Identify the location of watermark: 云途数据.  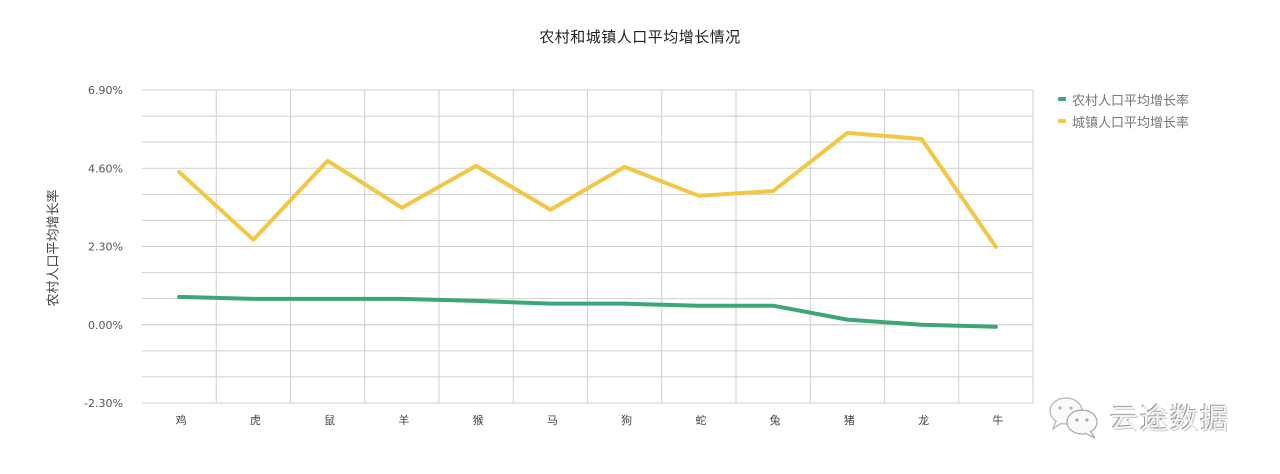
(1138, 417).